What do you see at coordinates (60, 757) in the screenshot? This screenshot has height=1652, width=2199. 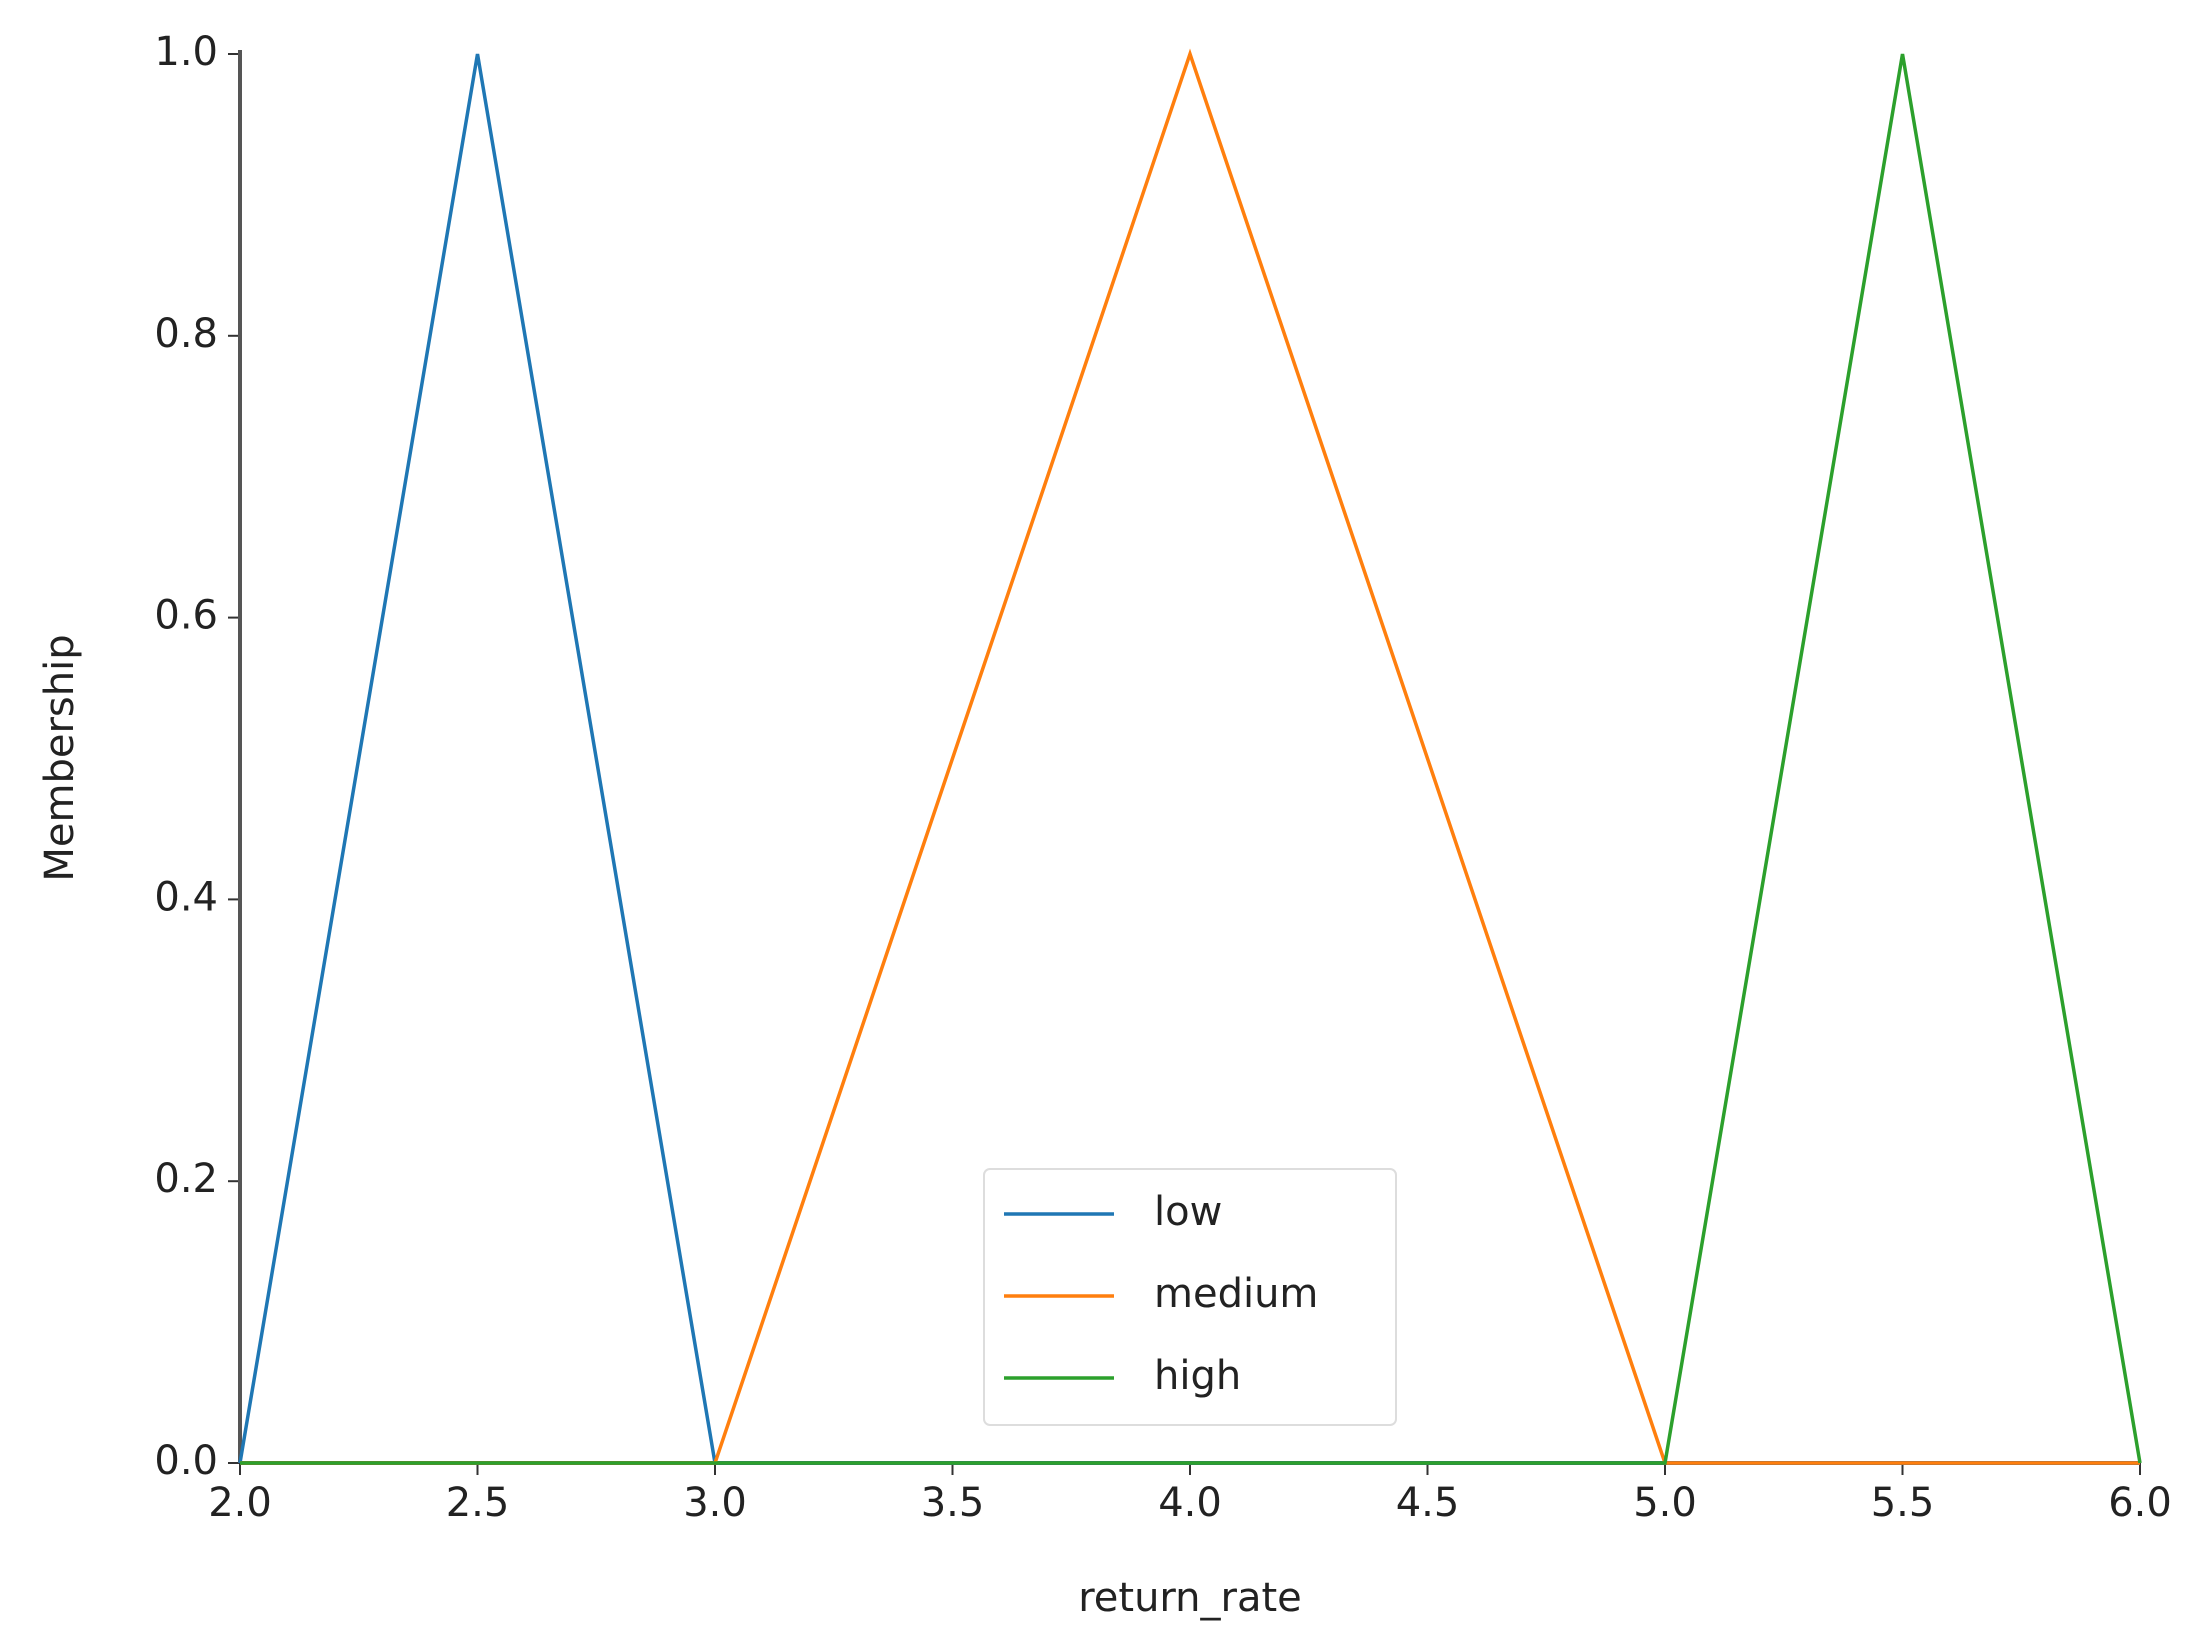 I see `y-axis-label: Membership` at bounding box center [60, 757].